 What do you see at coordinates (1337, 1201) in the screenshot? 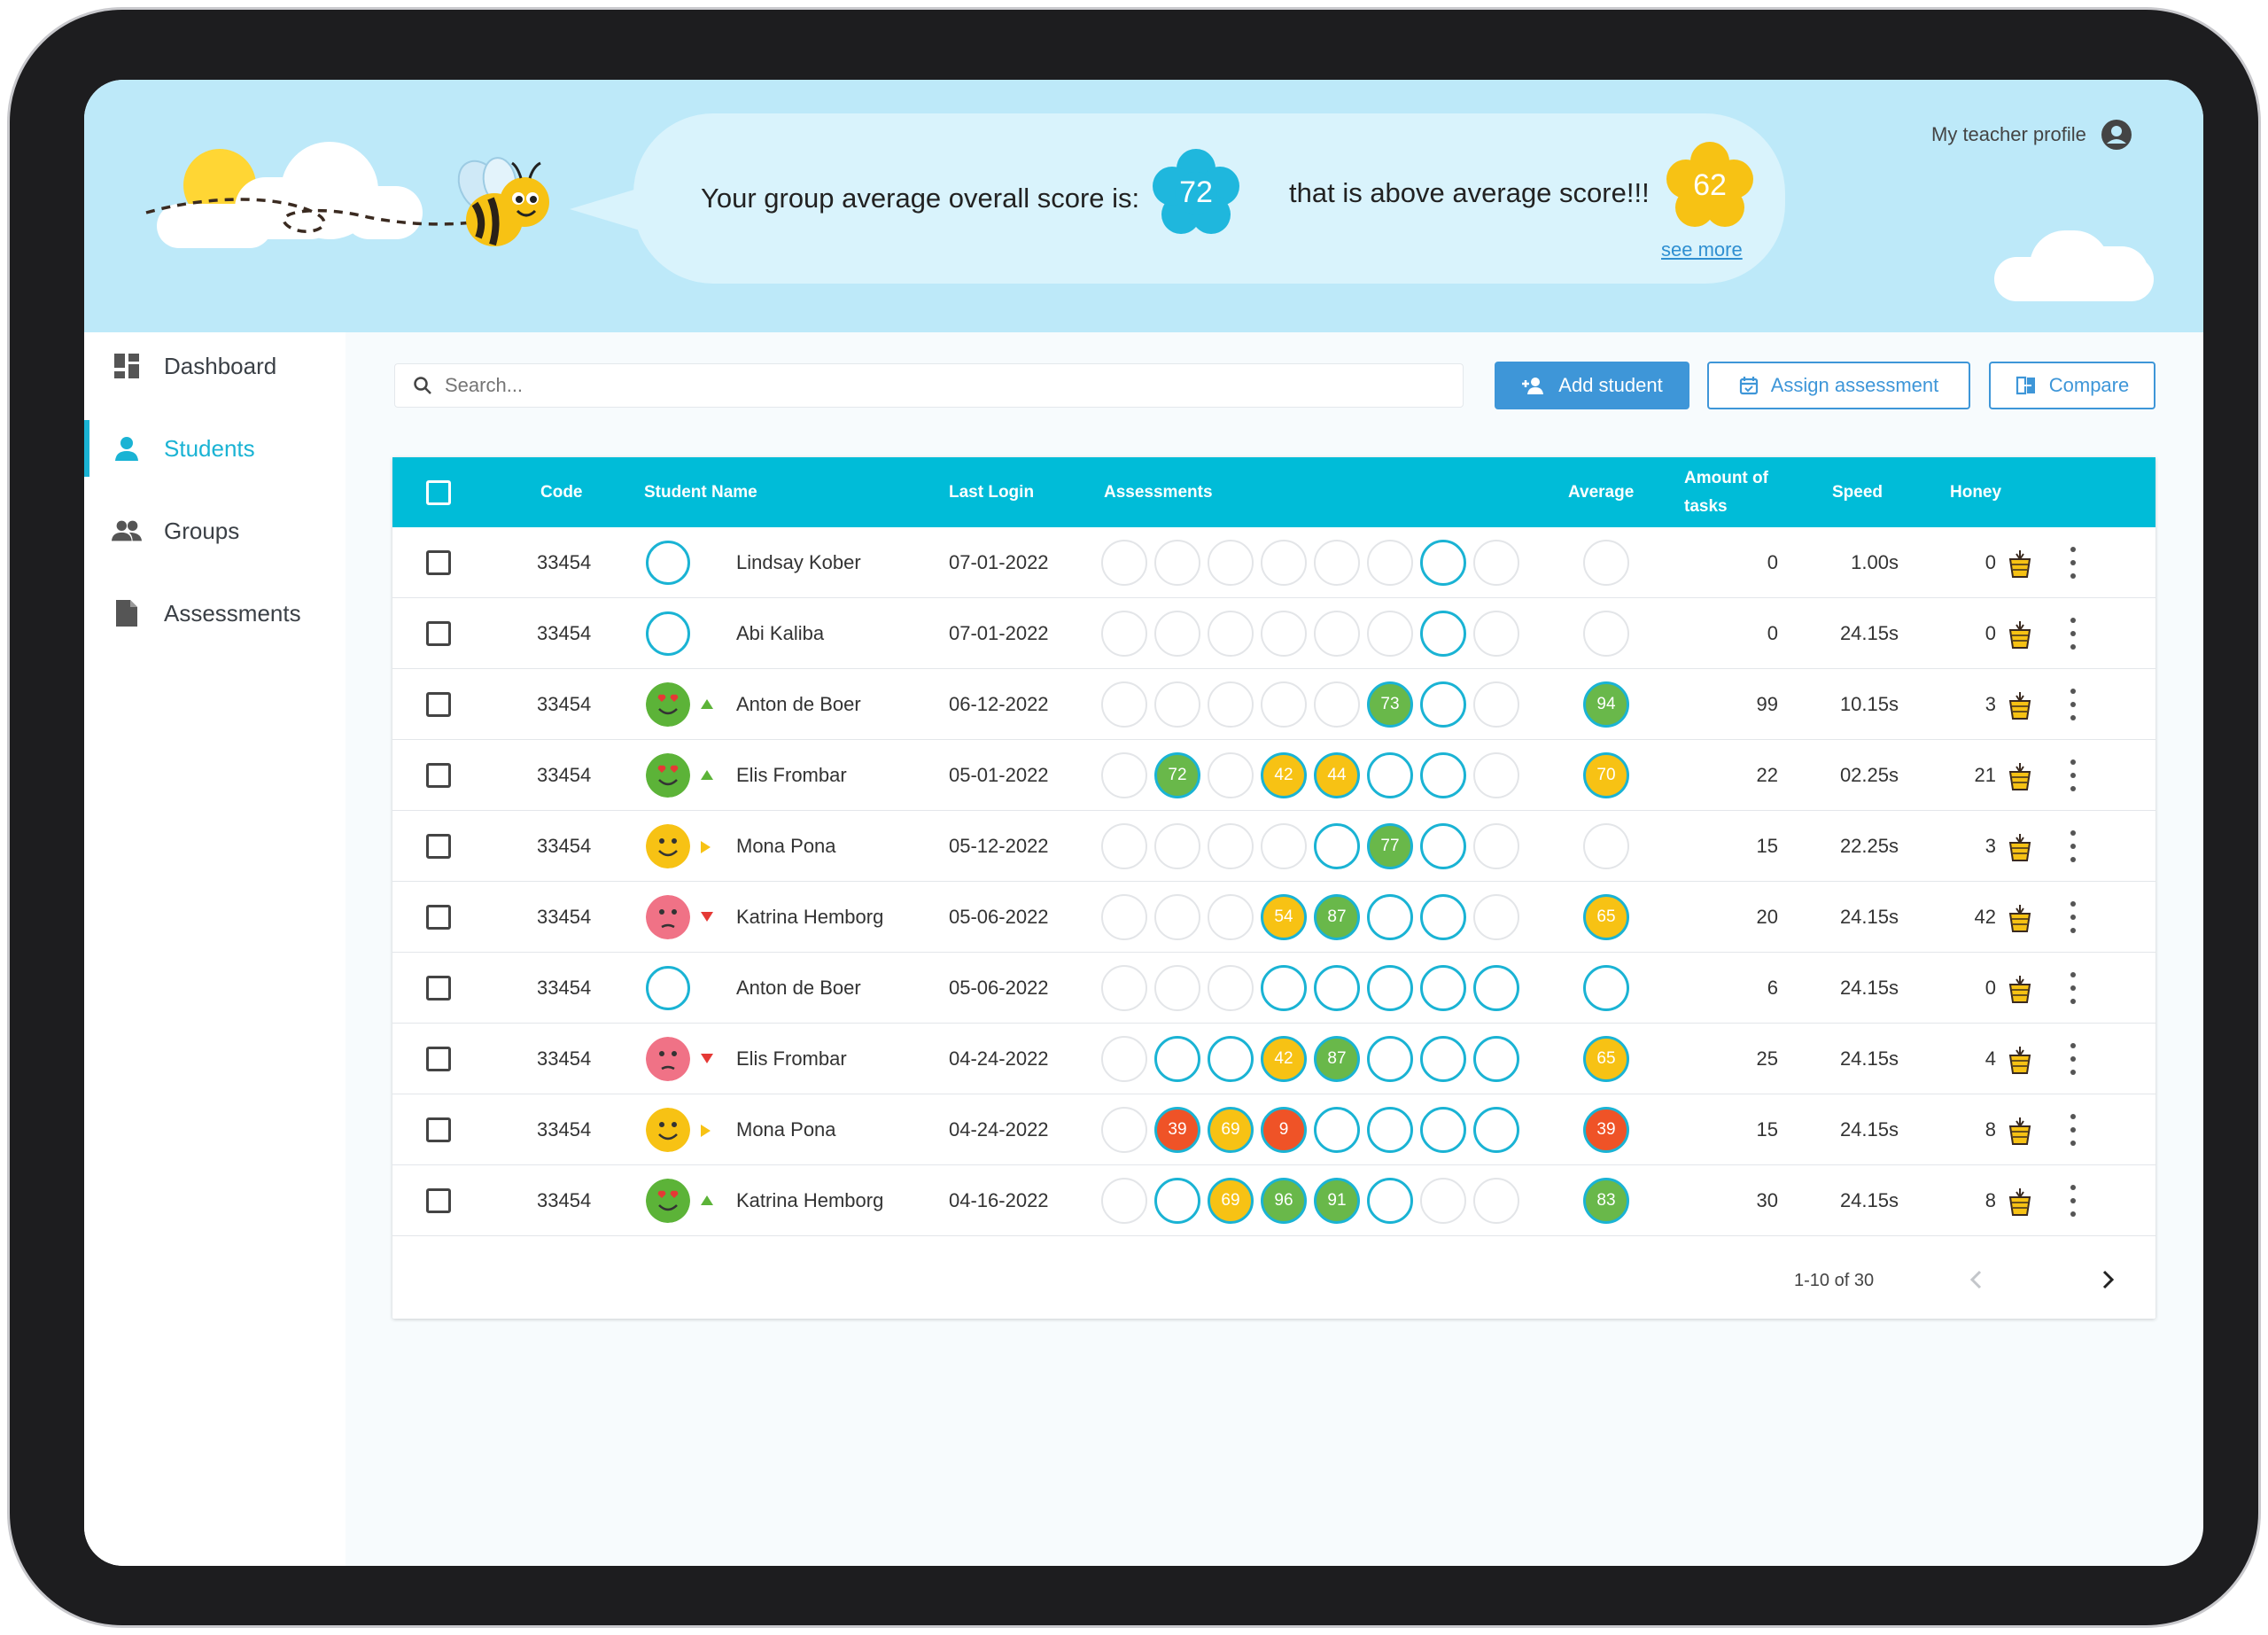
I see `assessment-score: 91` at bounding box center [1337, 1201].